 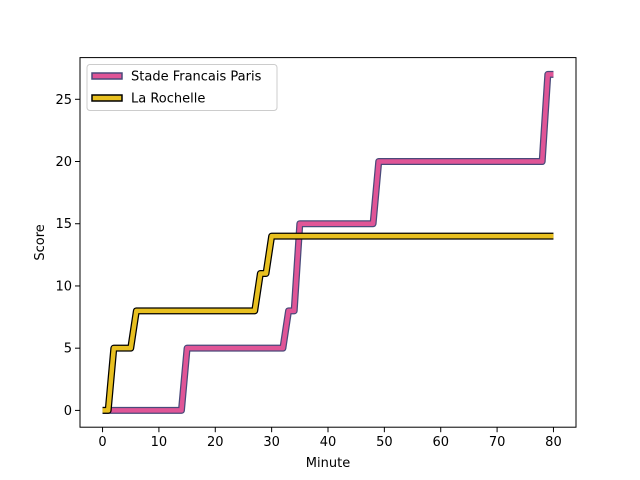 I want to click on legend-label: La Rochelle, so click(x=168, y=99).